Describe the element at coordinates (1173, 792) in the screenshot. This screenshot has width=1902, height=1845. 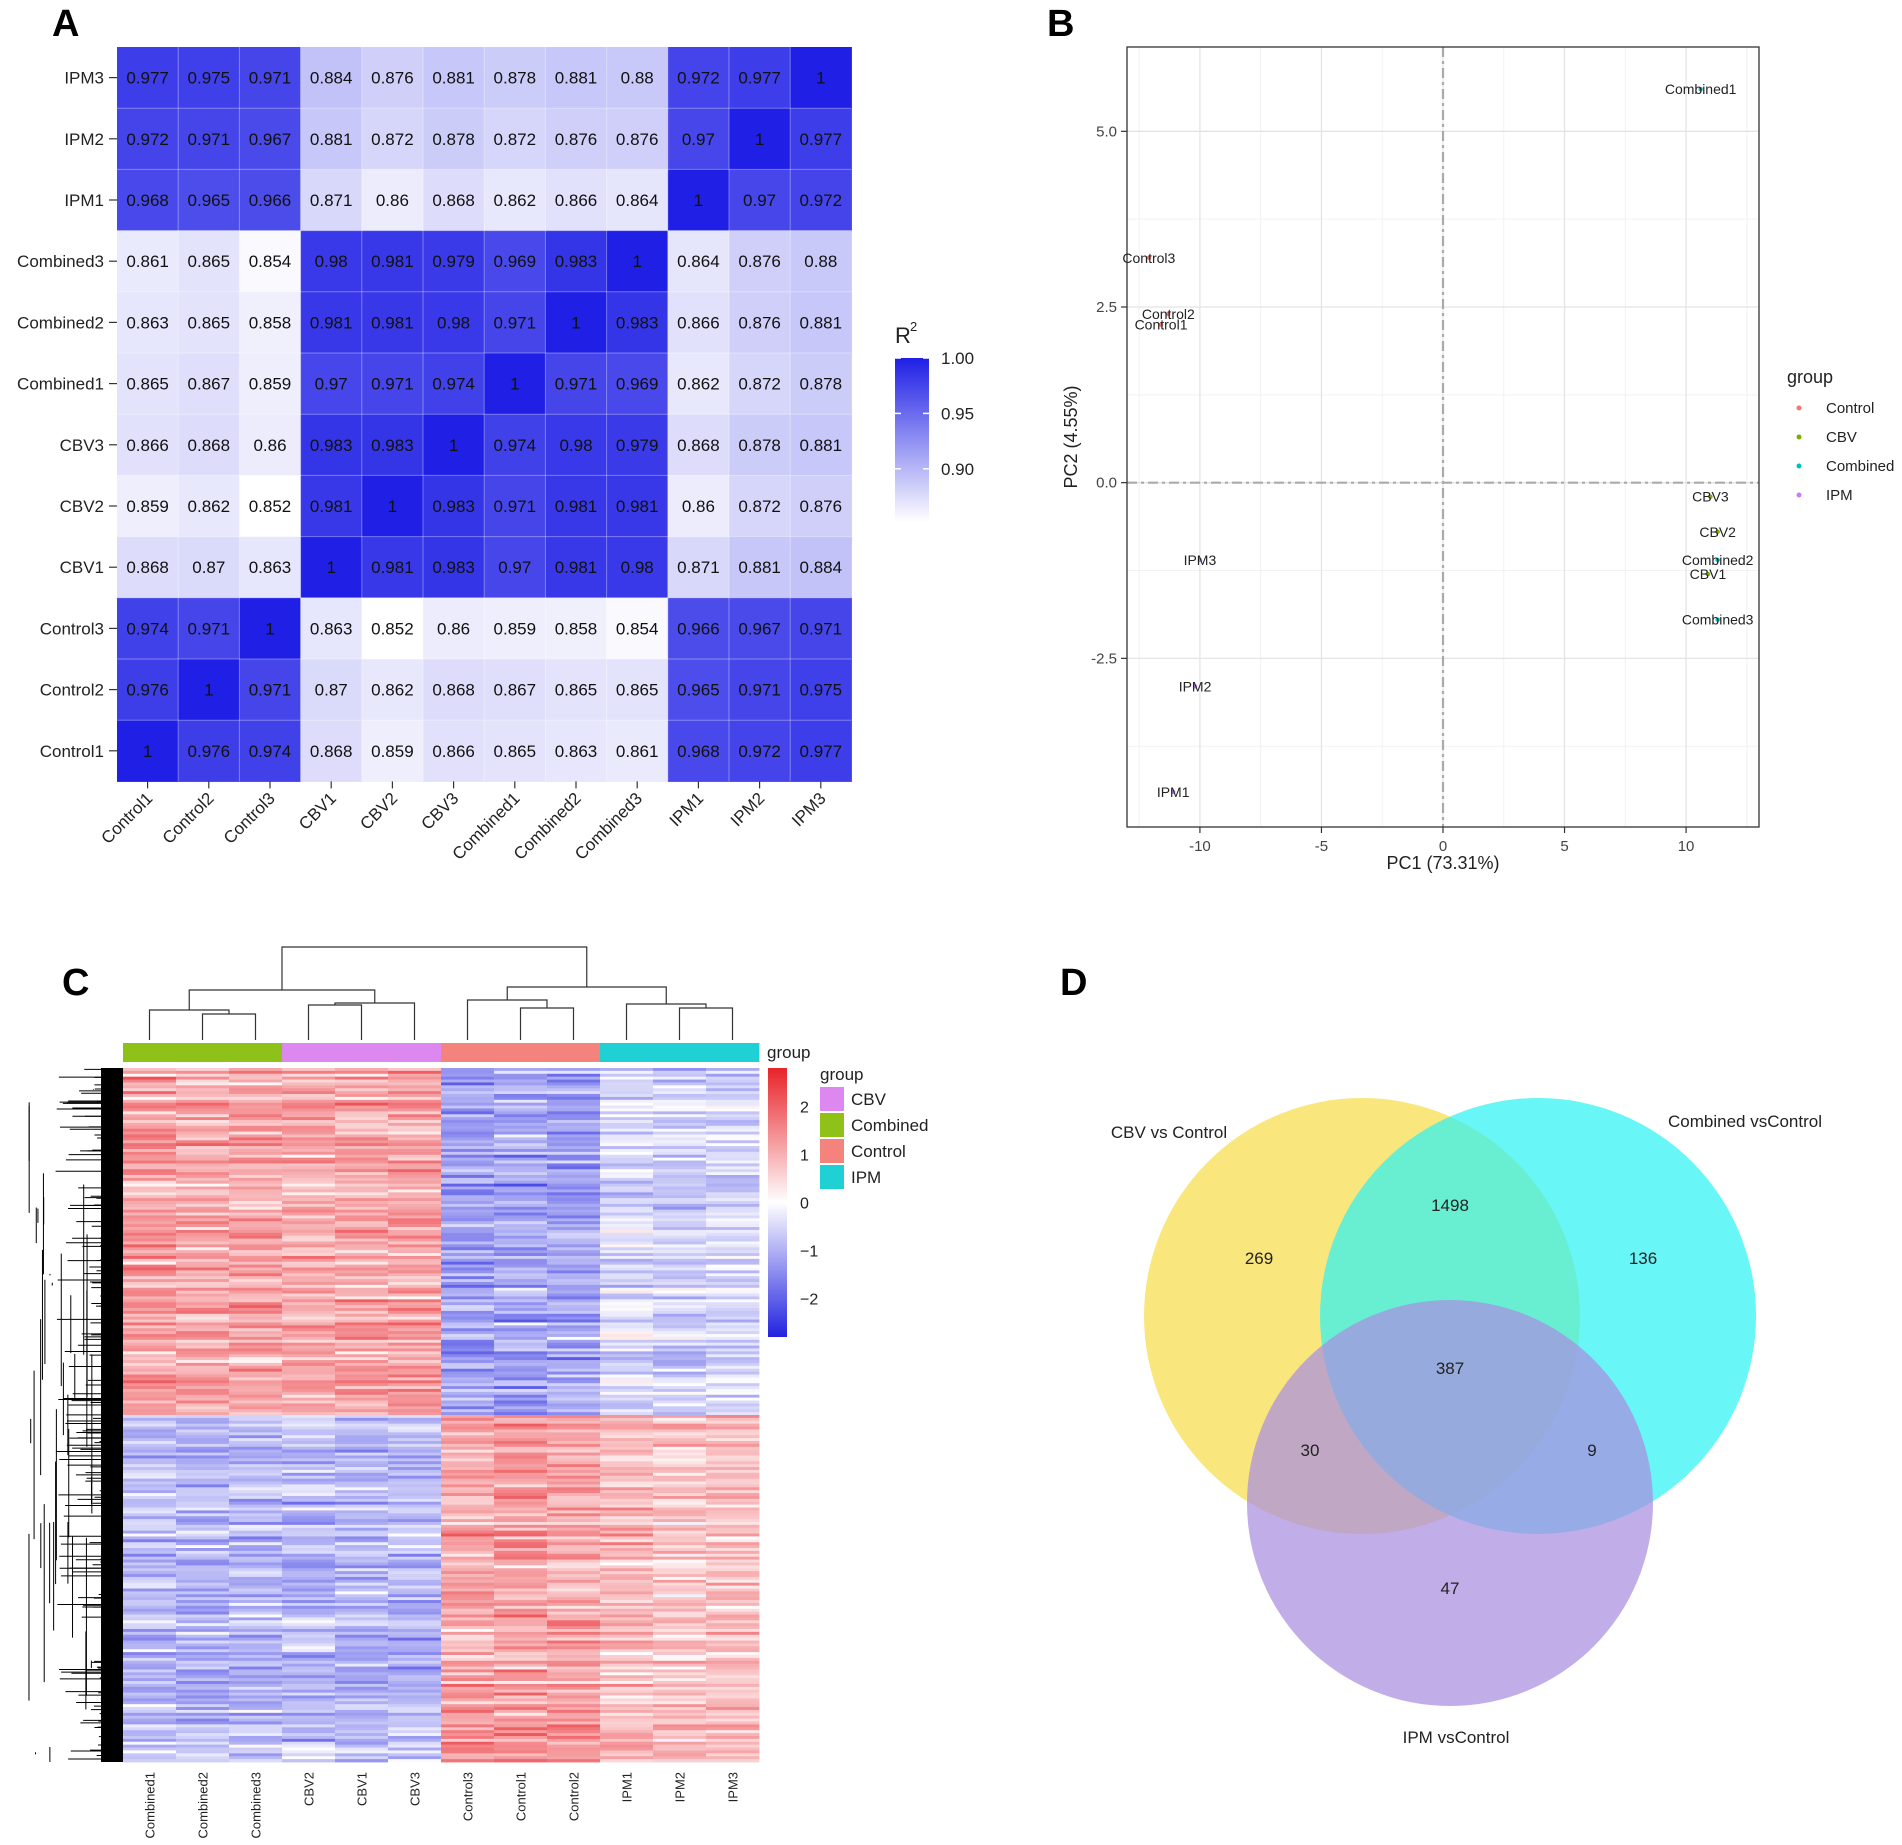
I see `data-point` at that location.